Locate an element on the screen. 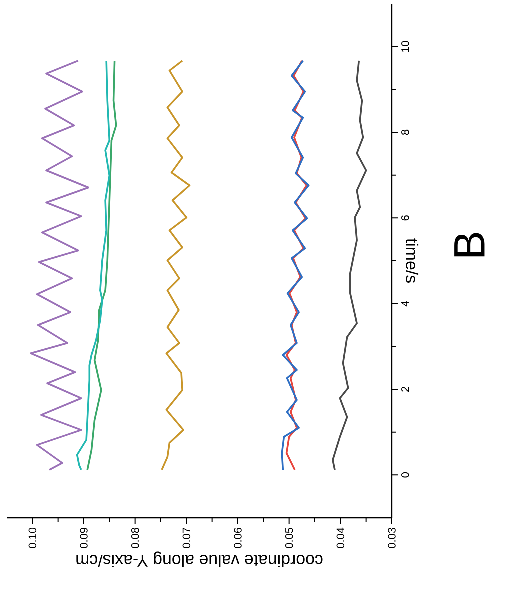 The height and width of the screenshot is (589, 522). x-tick-label: 0.04 is located at coordinates (340, 538).